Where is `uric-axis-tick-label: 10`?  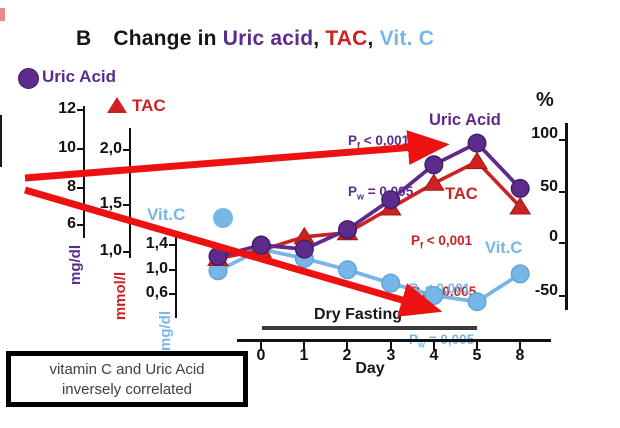 uric-axis-tick-label: 10 is located at coordinates (67, 147).